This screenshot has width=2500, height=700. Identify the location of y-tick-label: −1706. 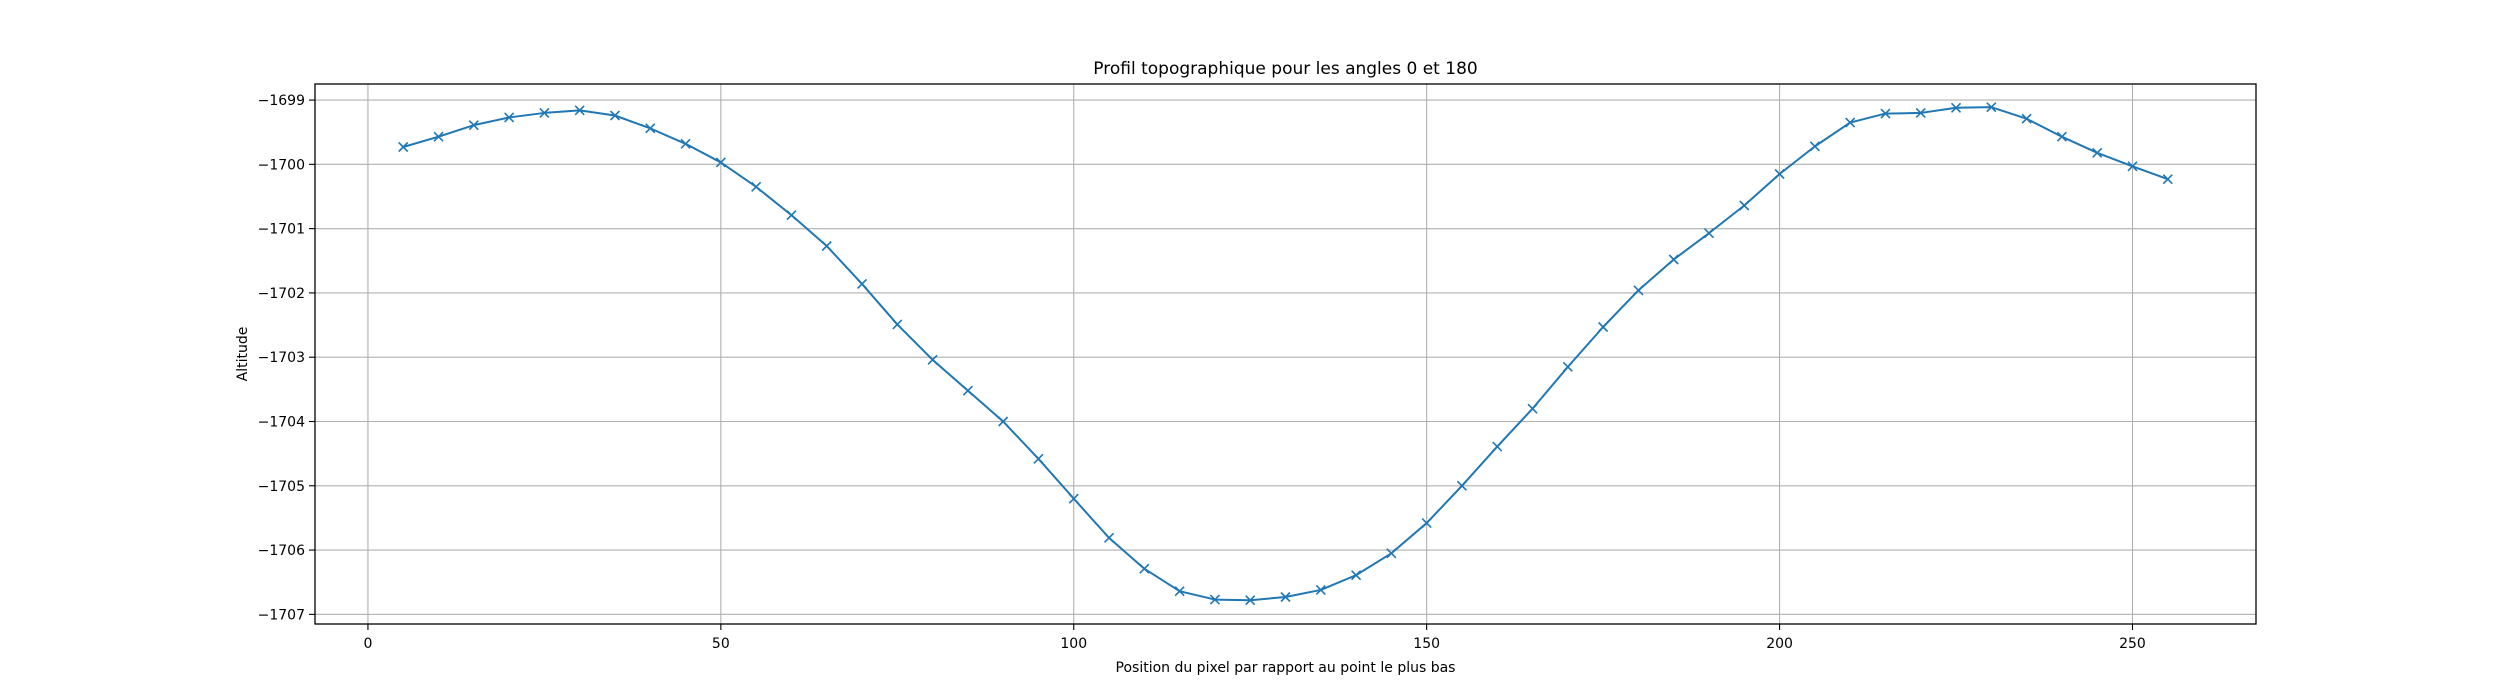
(281, 551).